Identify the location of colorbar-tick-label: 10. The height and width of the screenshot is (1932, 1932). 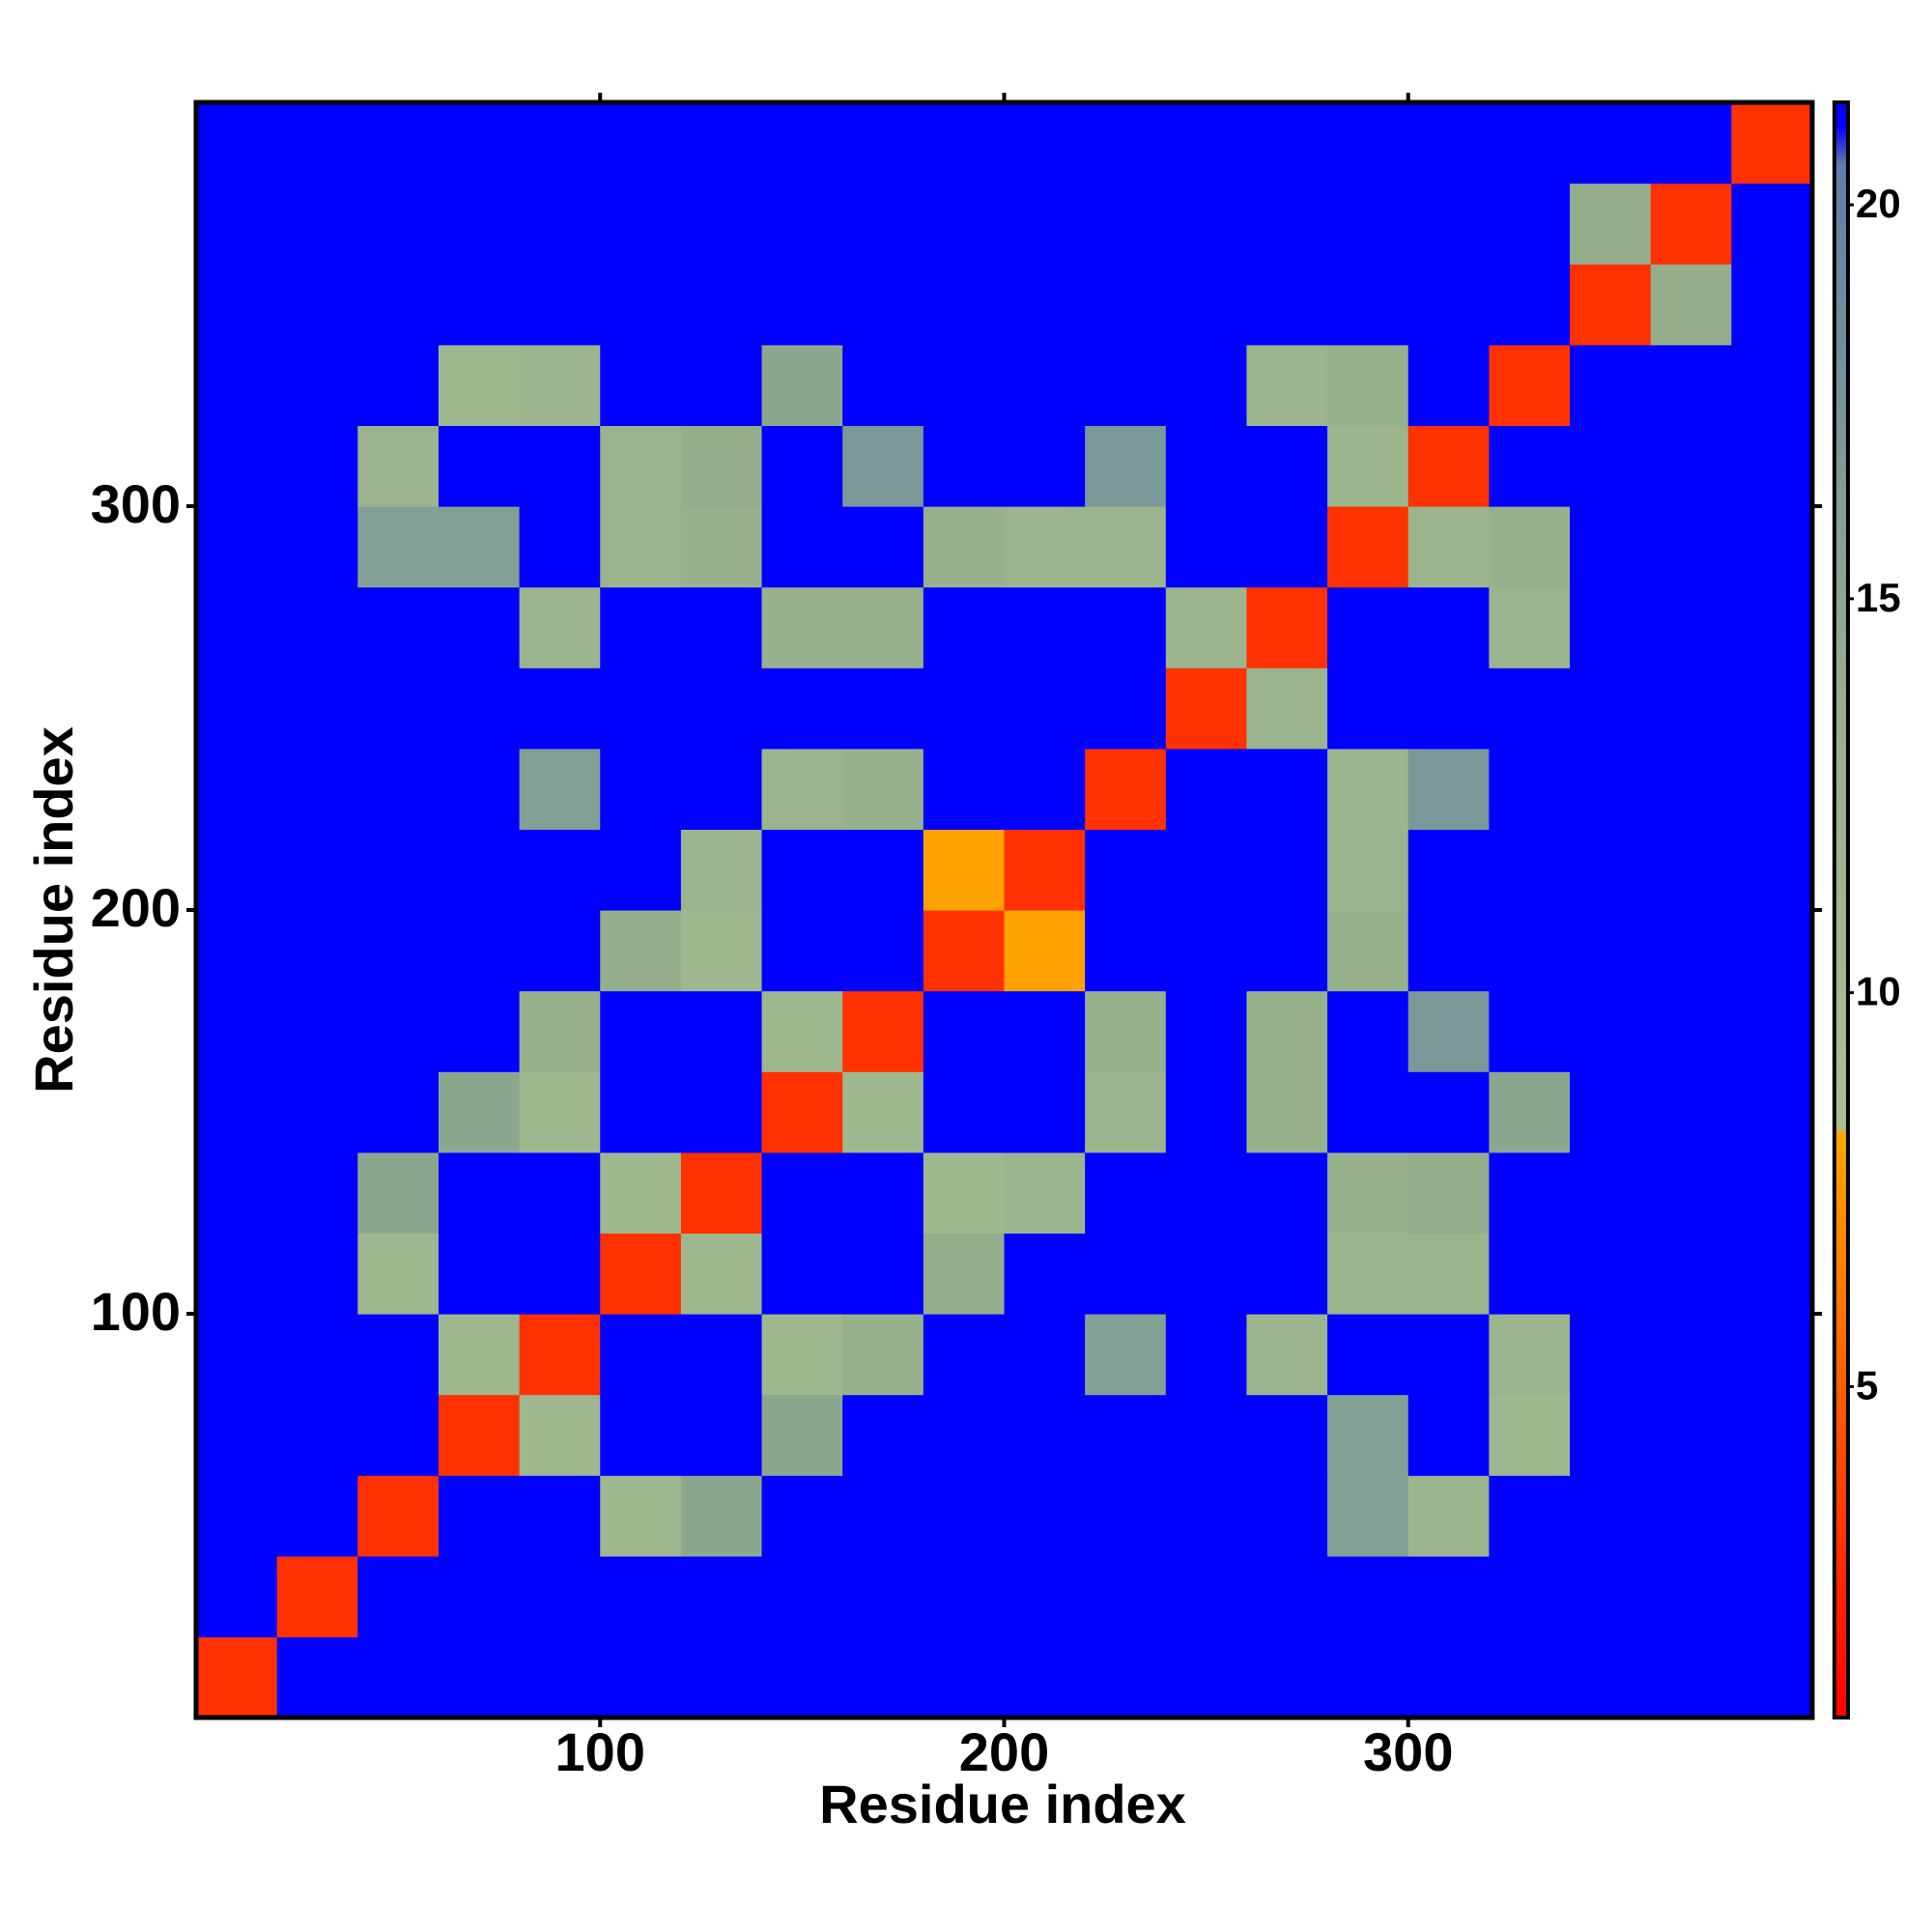
(1878, 992).